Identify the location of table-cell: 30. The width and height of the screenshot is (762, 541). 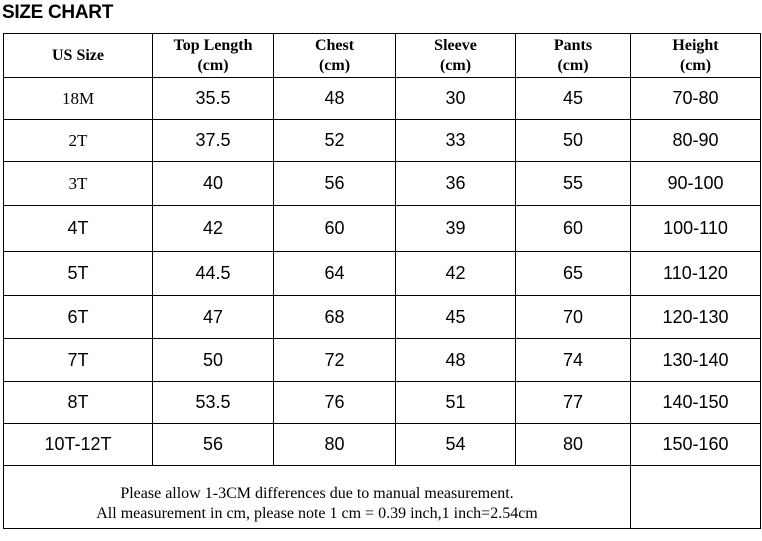
(455, 98).